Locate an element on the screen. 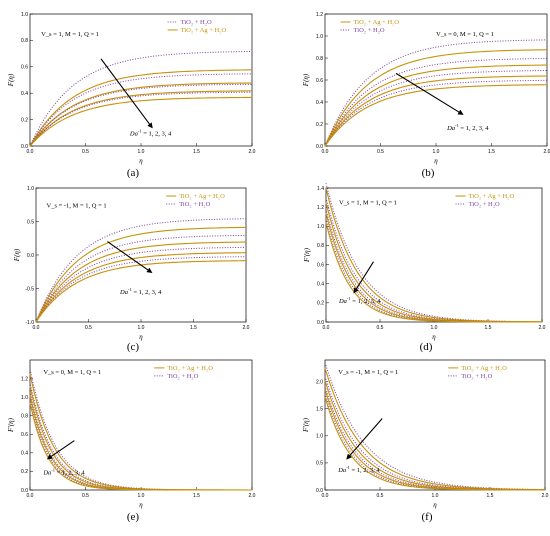 This screenshot has width=550, height=536. y-tick-label: -1.0 is located at coordinates (29, 323).